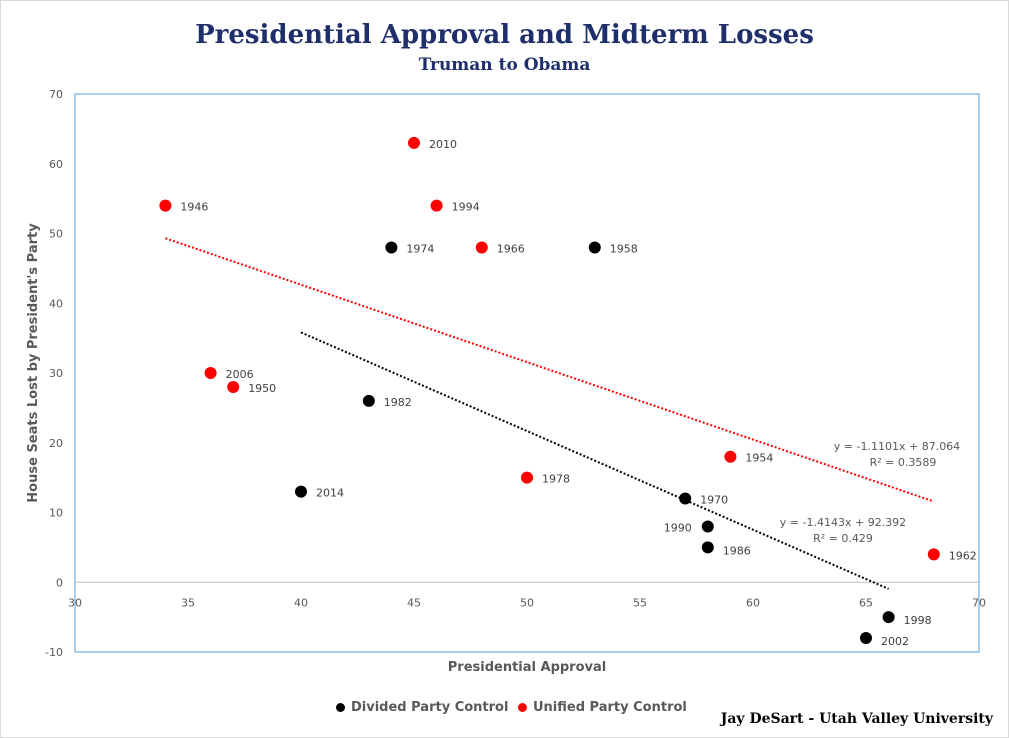 This screenshot has width=1009, height=738. What do you see at coordinates (56, 373) in the screenshot?
I see `y-tick-label: 30` at bounding box center [56, 373].